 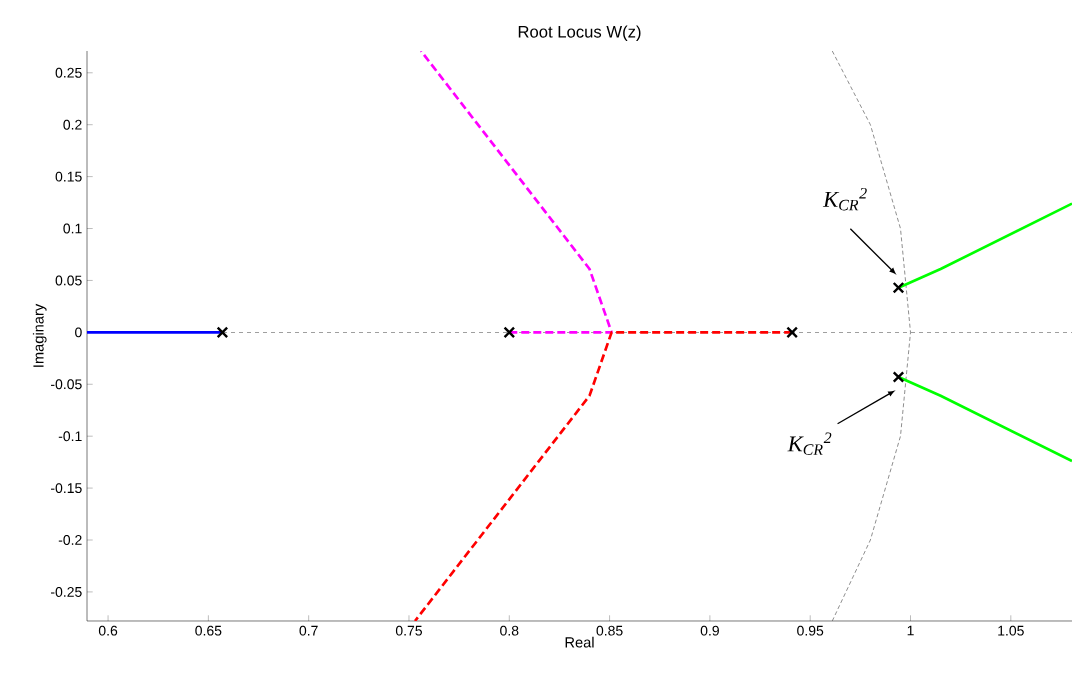 I want to click on y-axis-title: Imaginary, so click(x=39, y=335).